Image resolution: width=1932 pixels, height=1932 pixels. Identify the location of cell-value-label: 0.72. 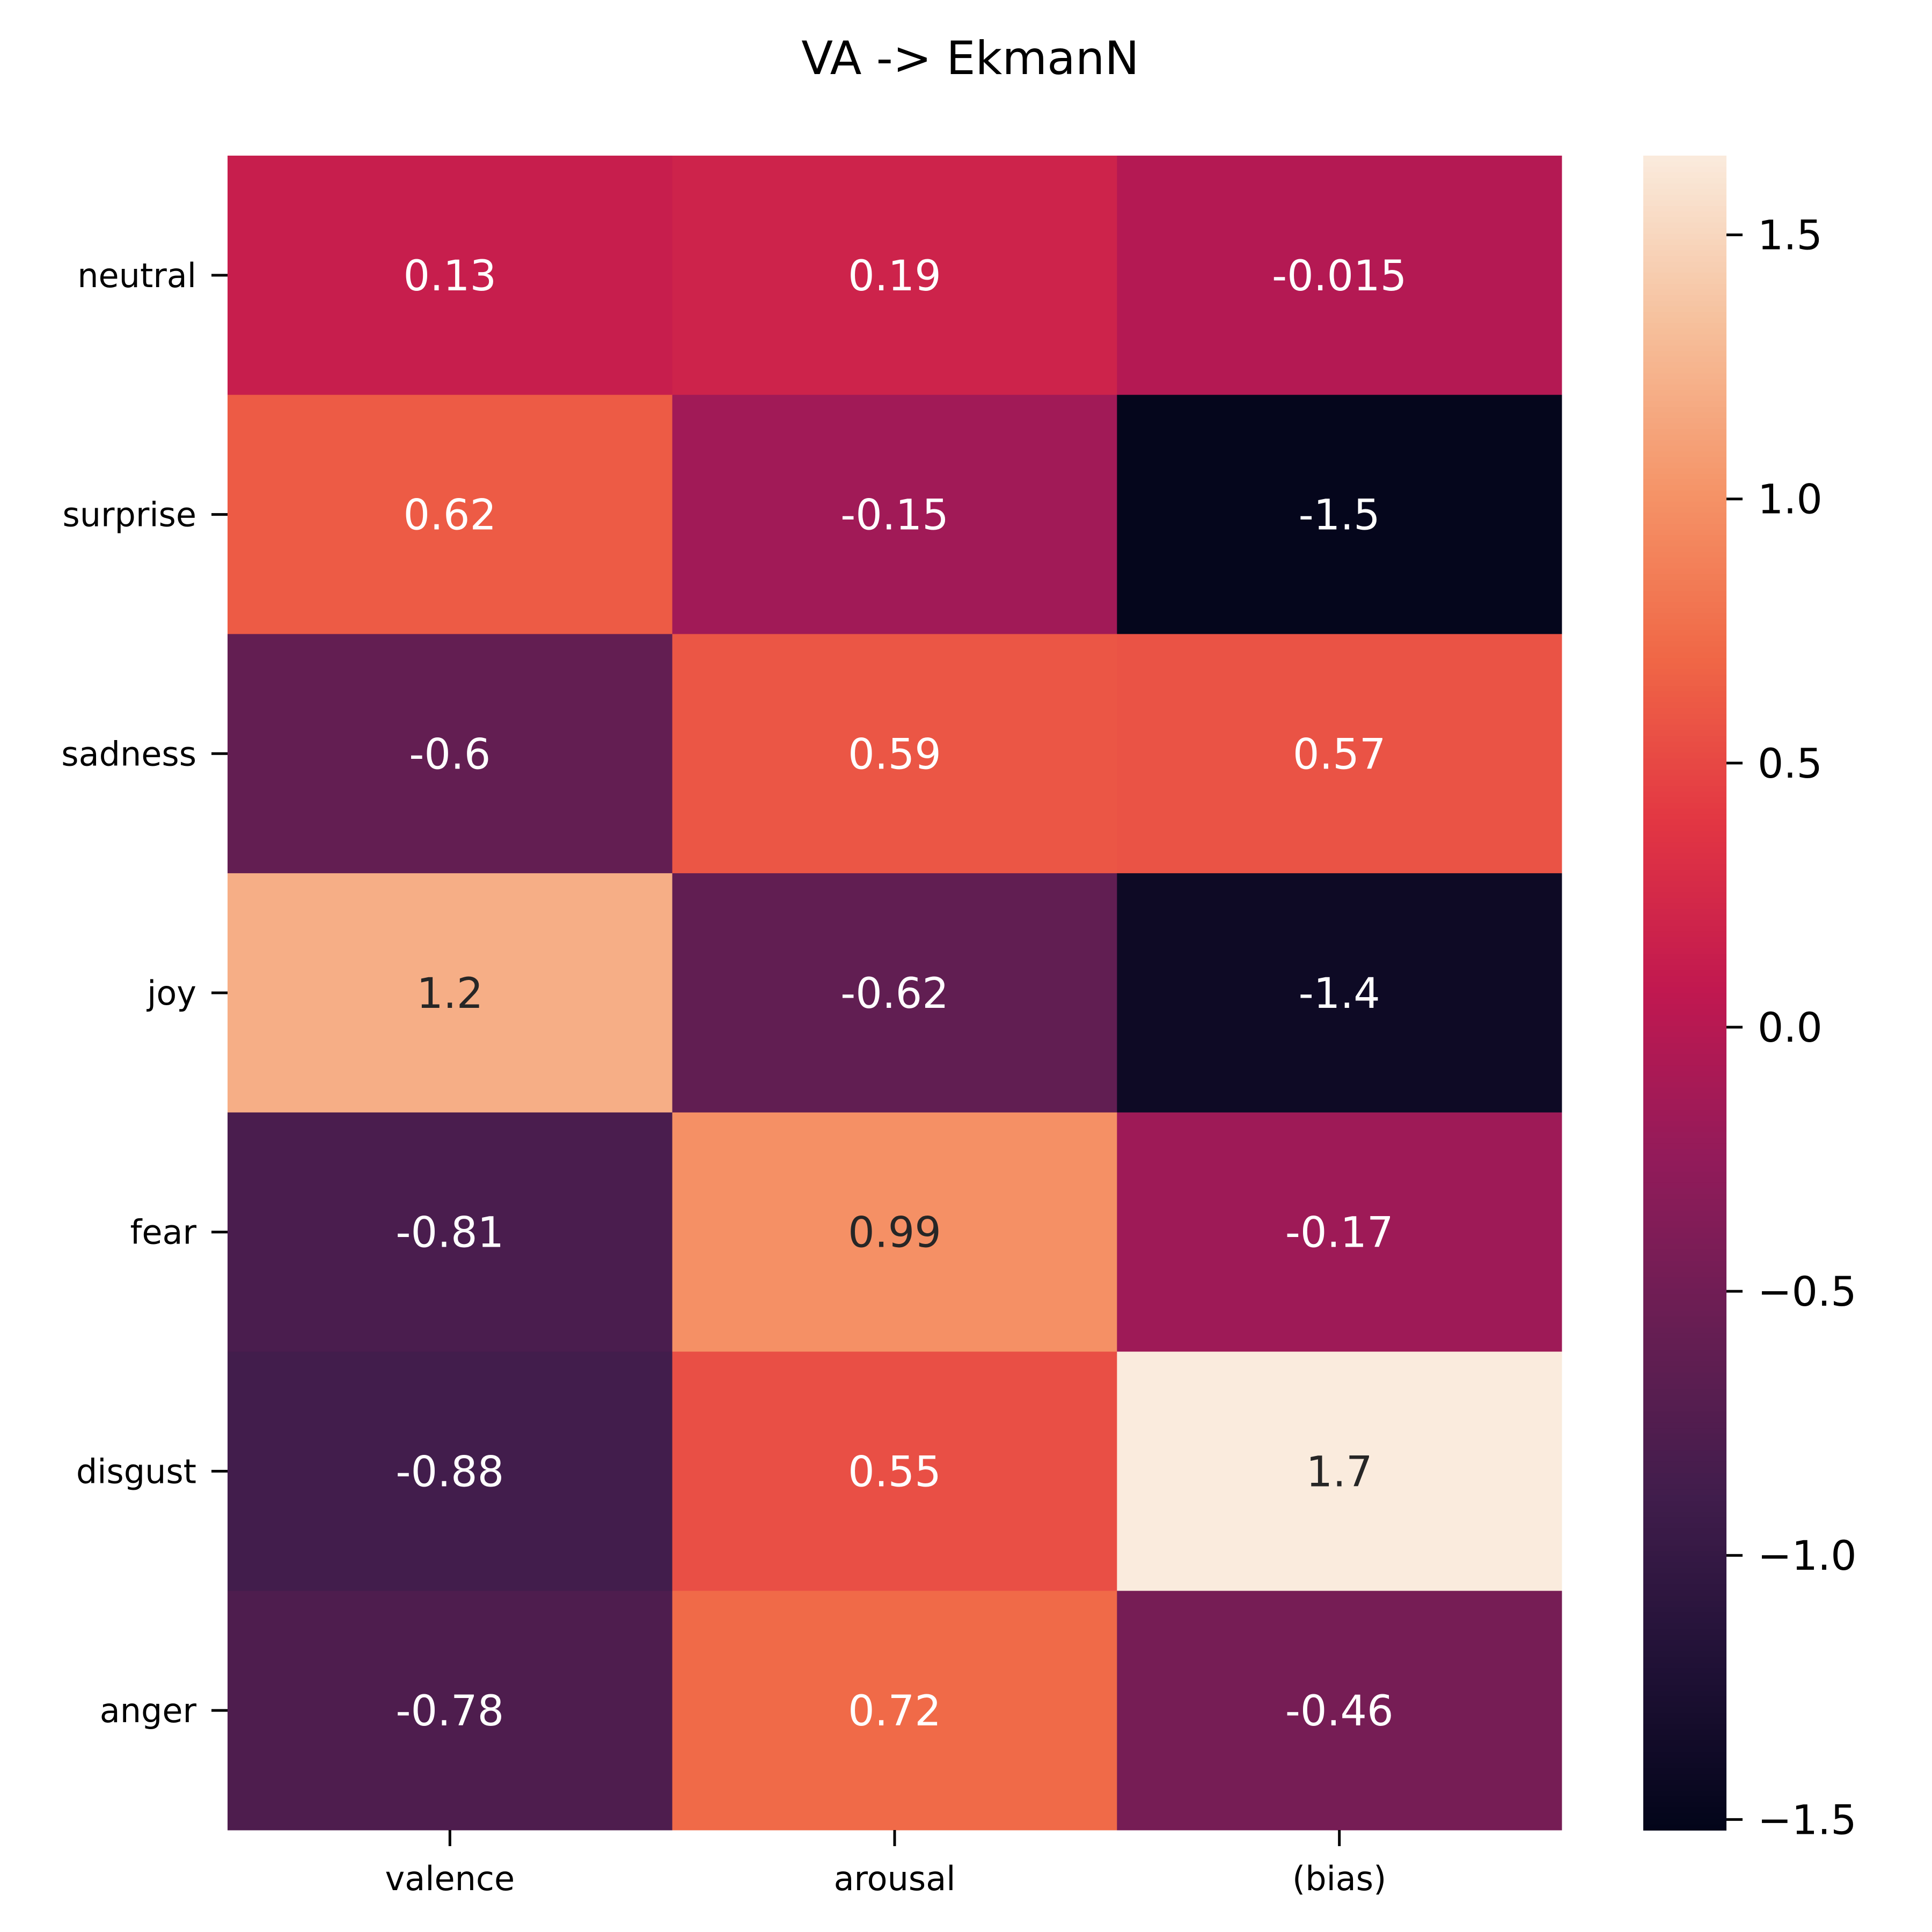
(894, 1711).